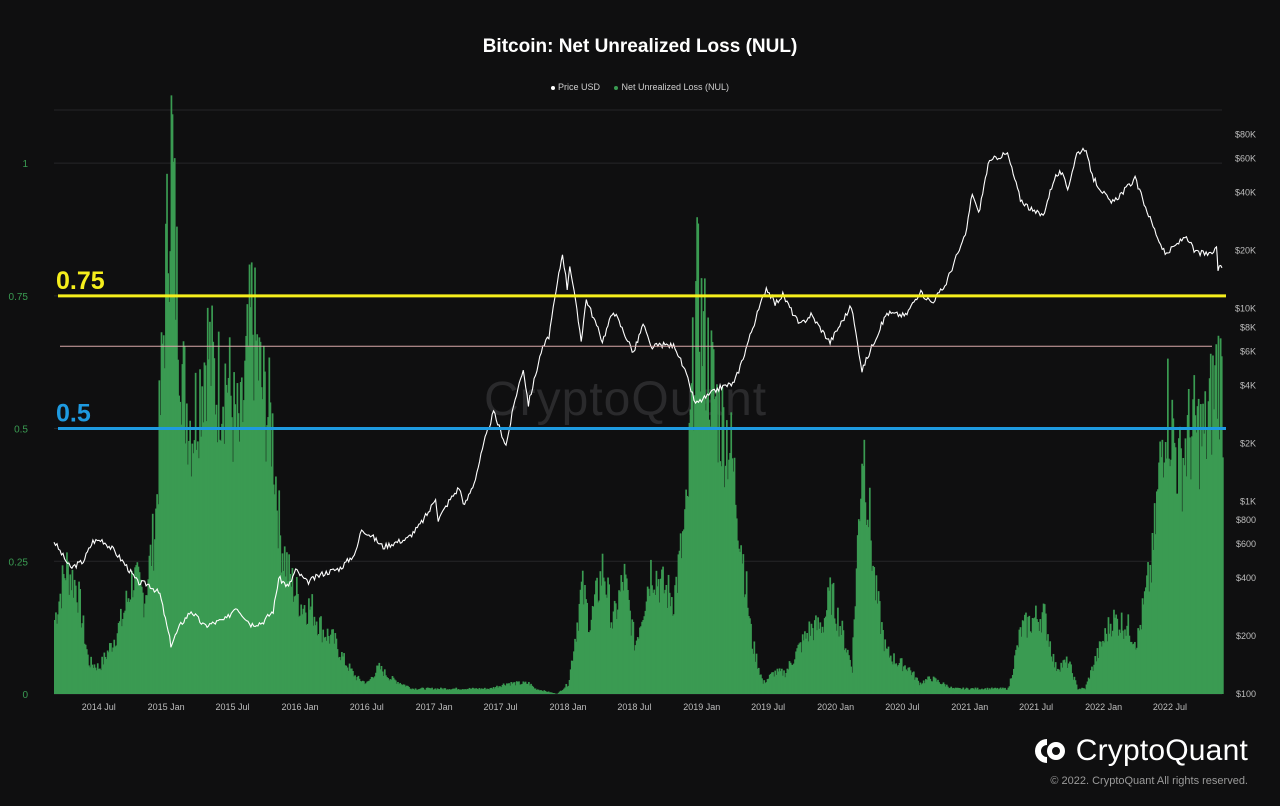 This screenshot has height=806, width=1280. Describe the element at coordinates (1248, 327) in the screenshot. I see `right-tick-label: $8K` at that location.